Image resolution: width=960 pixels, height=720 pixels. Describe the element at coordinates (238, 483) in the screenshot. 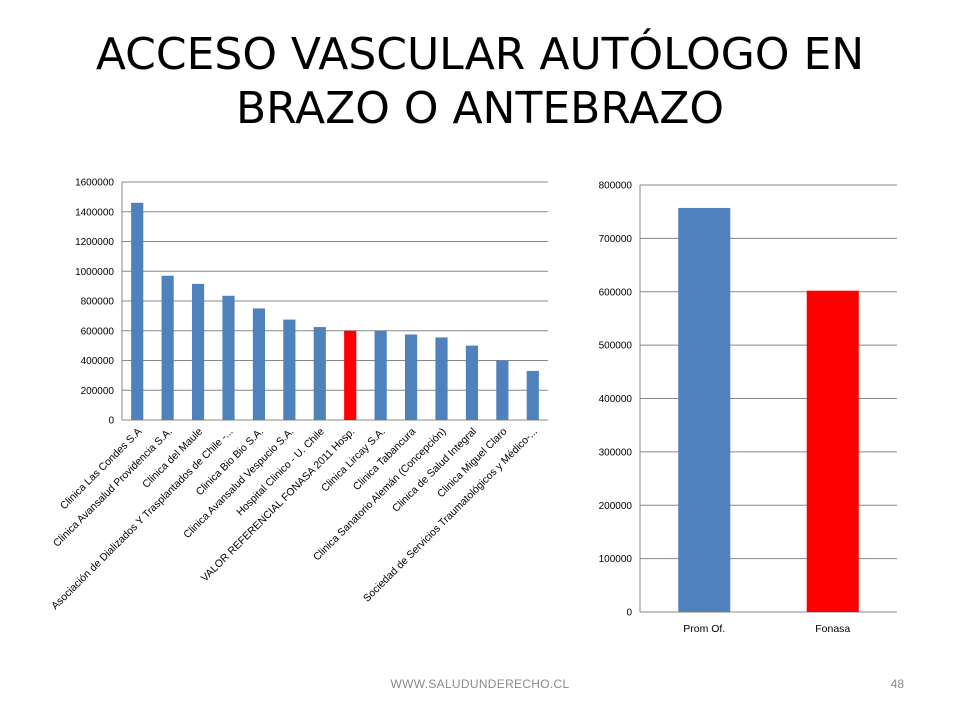

I see `category-label: Clinica Avansalud Vespucio S.A.` at that location.